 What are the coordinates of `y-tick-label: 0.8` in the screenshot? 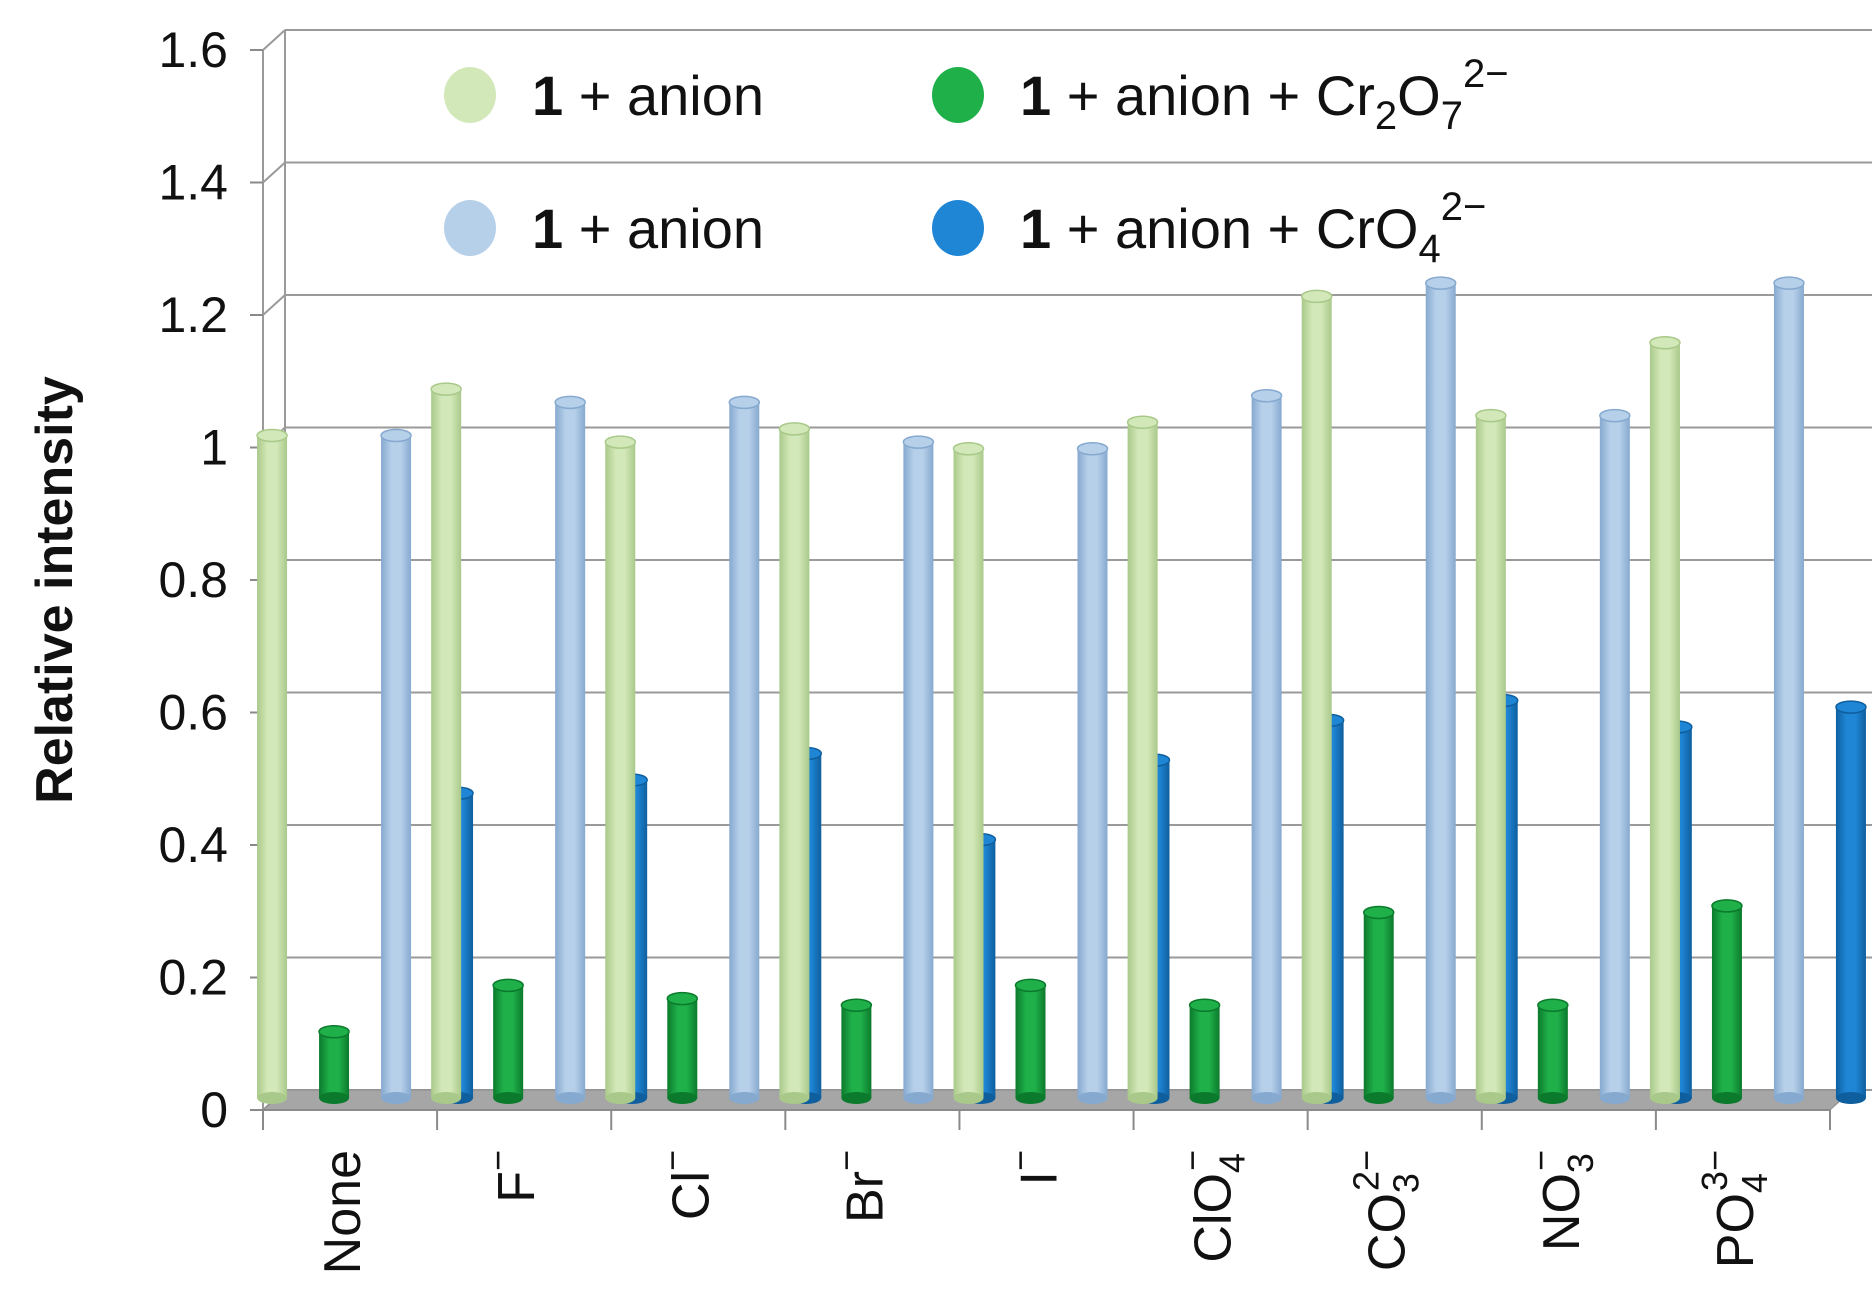 It's located at (193, 580).